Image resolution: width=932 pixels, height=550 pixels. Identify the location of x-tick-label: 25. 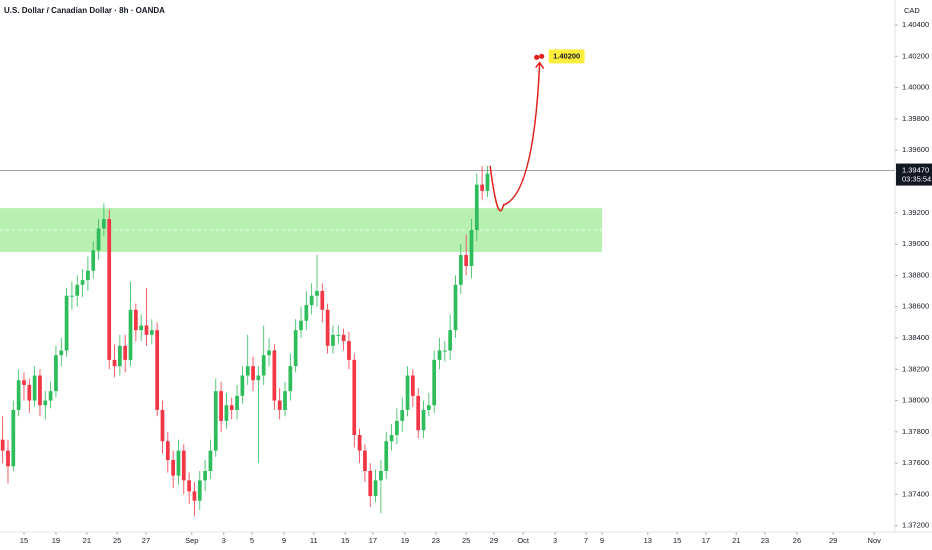
(466, 540).